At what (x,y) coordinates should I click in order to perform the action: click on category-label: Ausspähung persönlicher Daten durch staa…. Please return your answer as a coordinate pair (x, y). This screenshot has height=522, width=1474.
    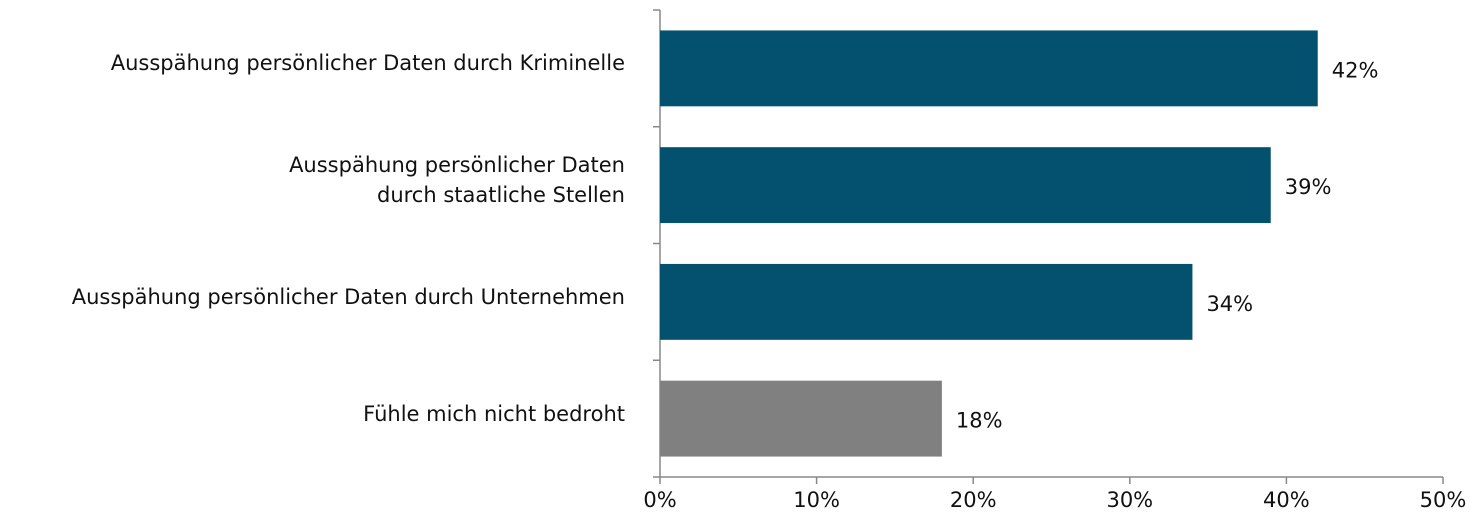
    Looking at the image, I should click on (457, 180).